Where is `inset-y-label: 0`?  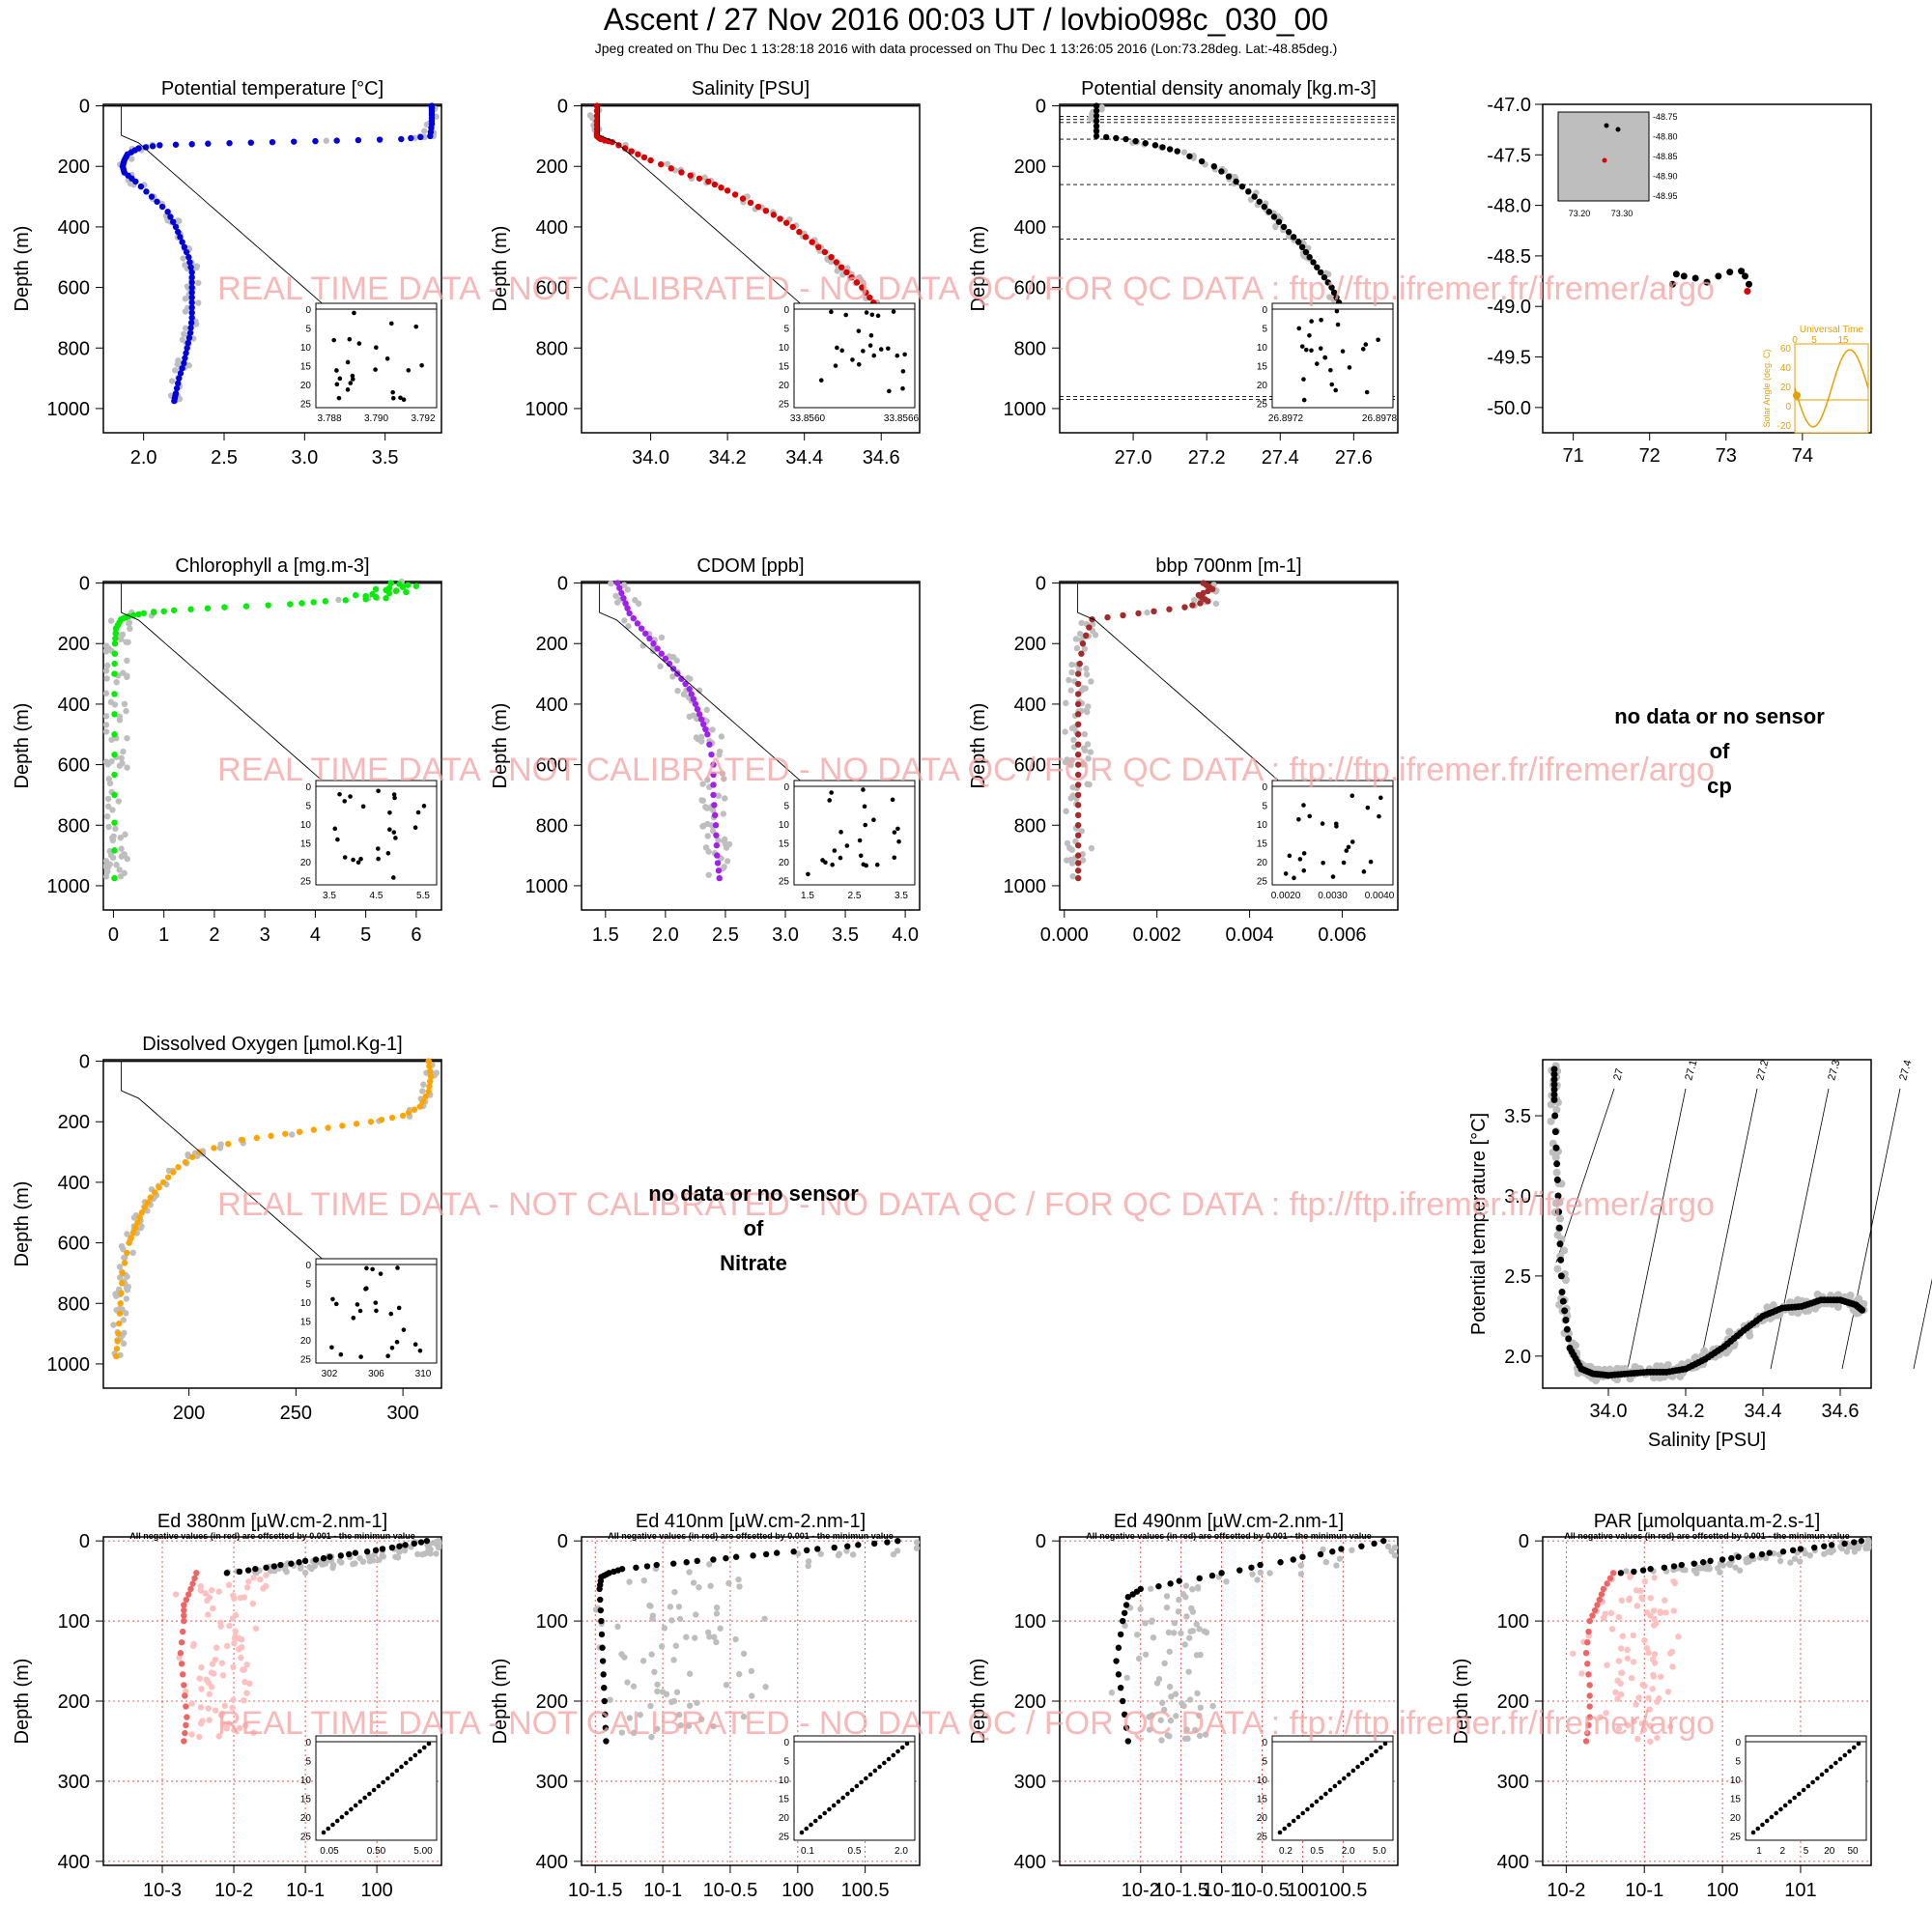
inset-y-label: 0 is located at coordinates (786, 787).